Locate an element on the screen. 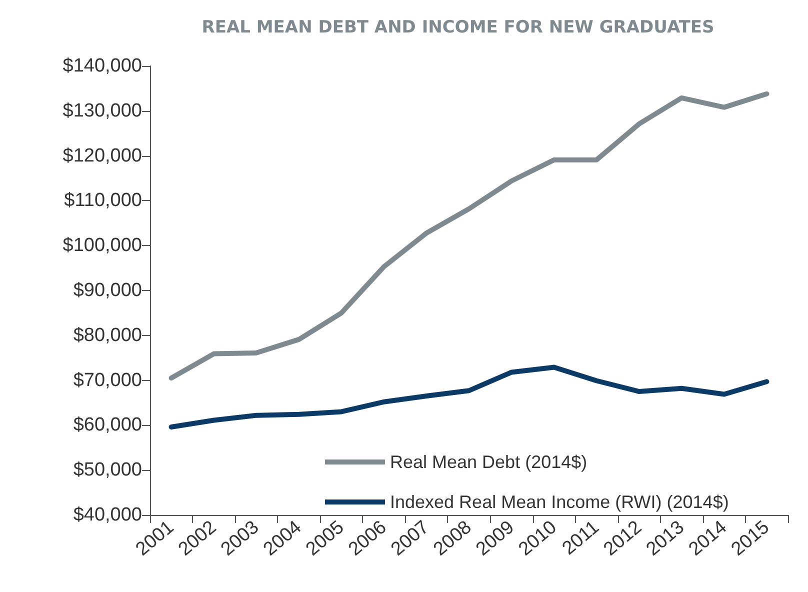 Image resolution: width=808 pixels, height=592 pixels. y-tick-label: $40,000 is located at coordinates (107, 515).